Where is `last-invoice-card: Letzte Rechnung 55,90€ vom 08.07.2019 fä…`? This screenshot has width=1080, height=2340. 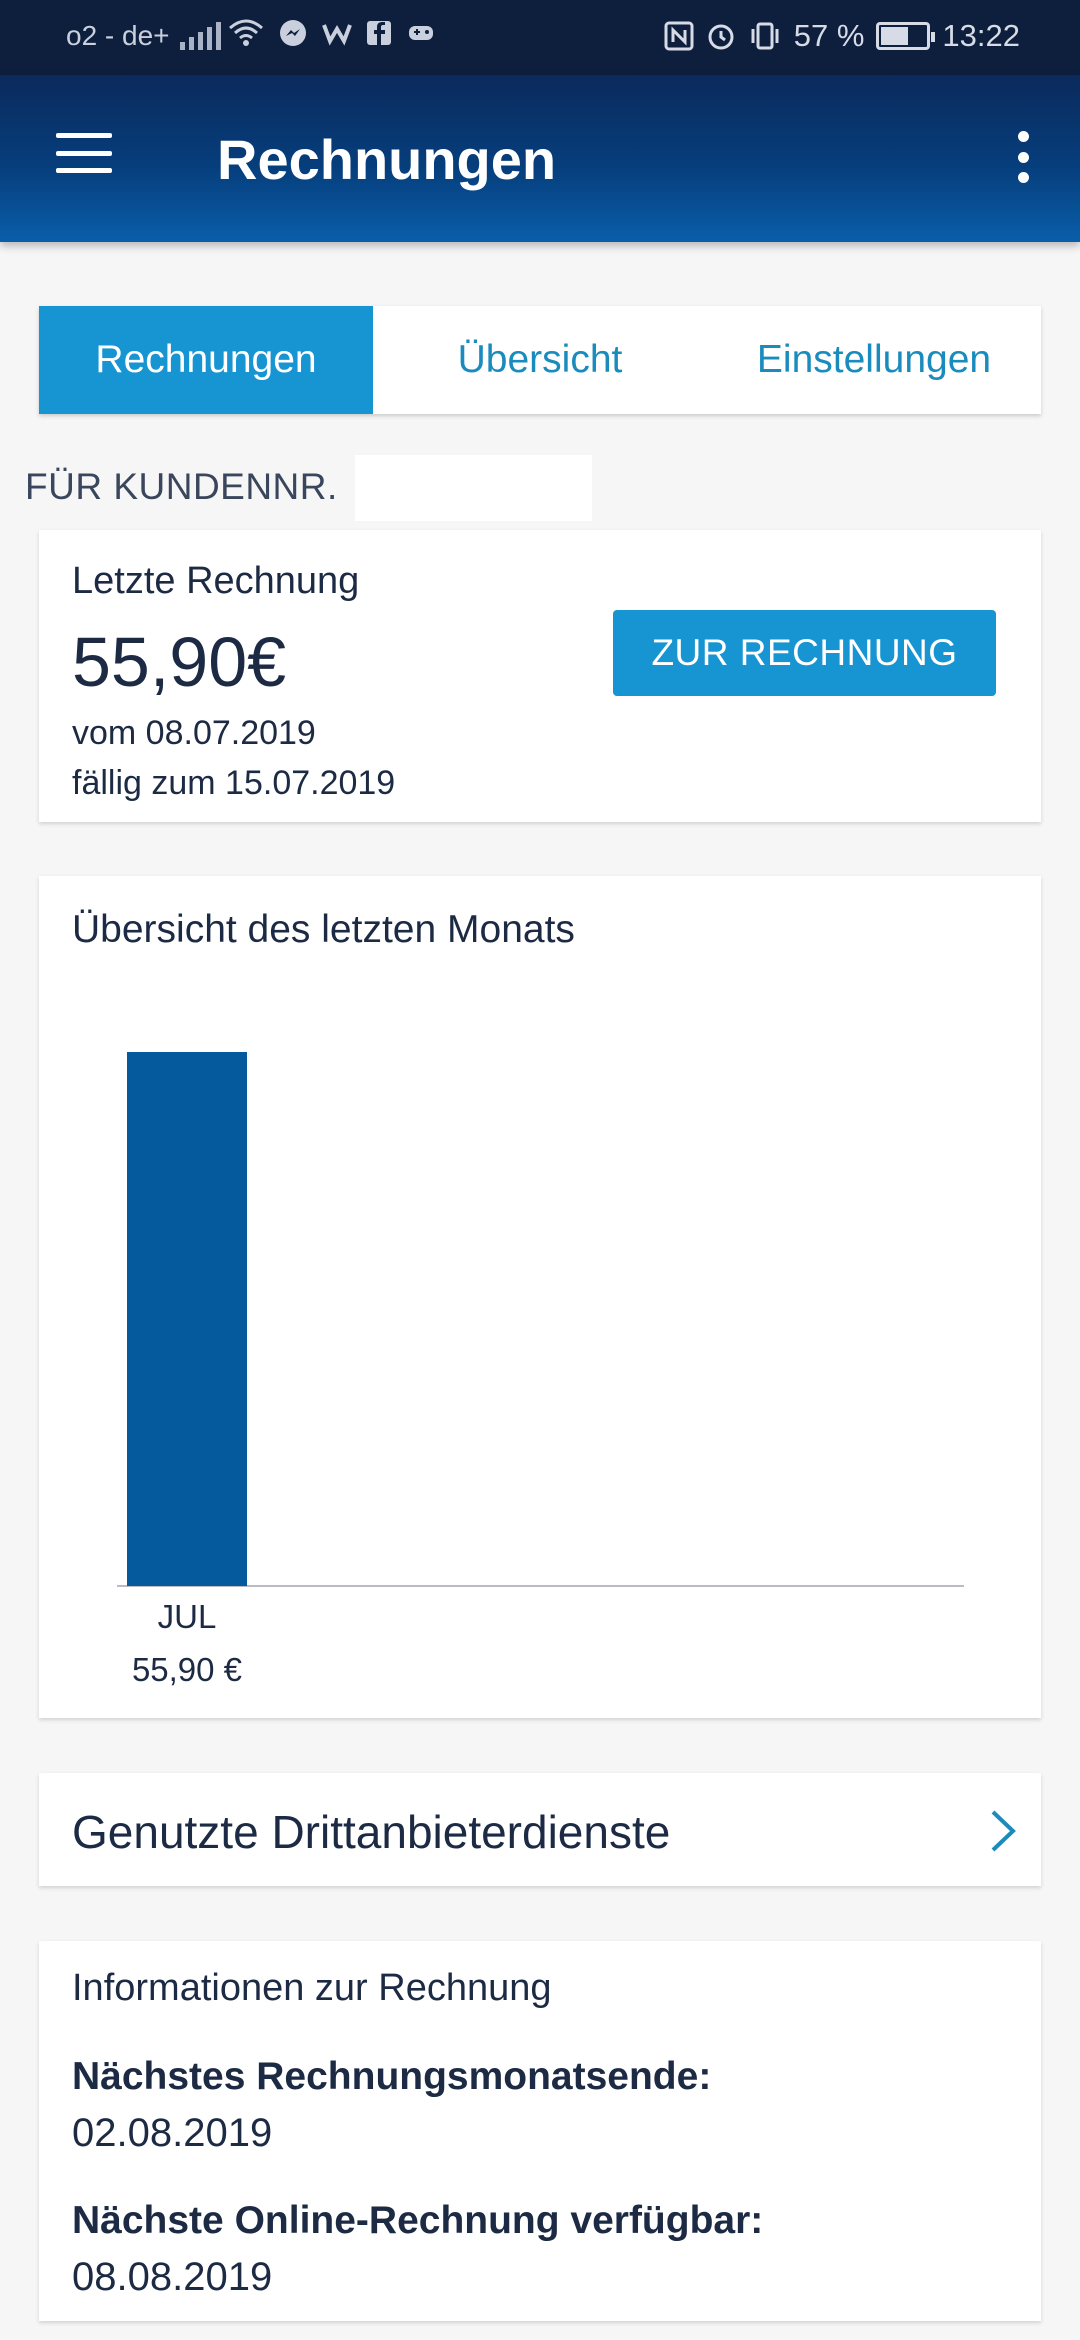 last-invoice-card: Letzte Rechnung 55,90€ vom 08.07.2019 fä… is located at coordinates (540, 676).